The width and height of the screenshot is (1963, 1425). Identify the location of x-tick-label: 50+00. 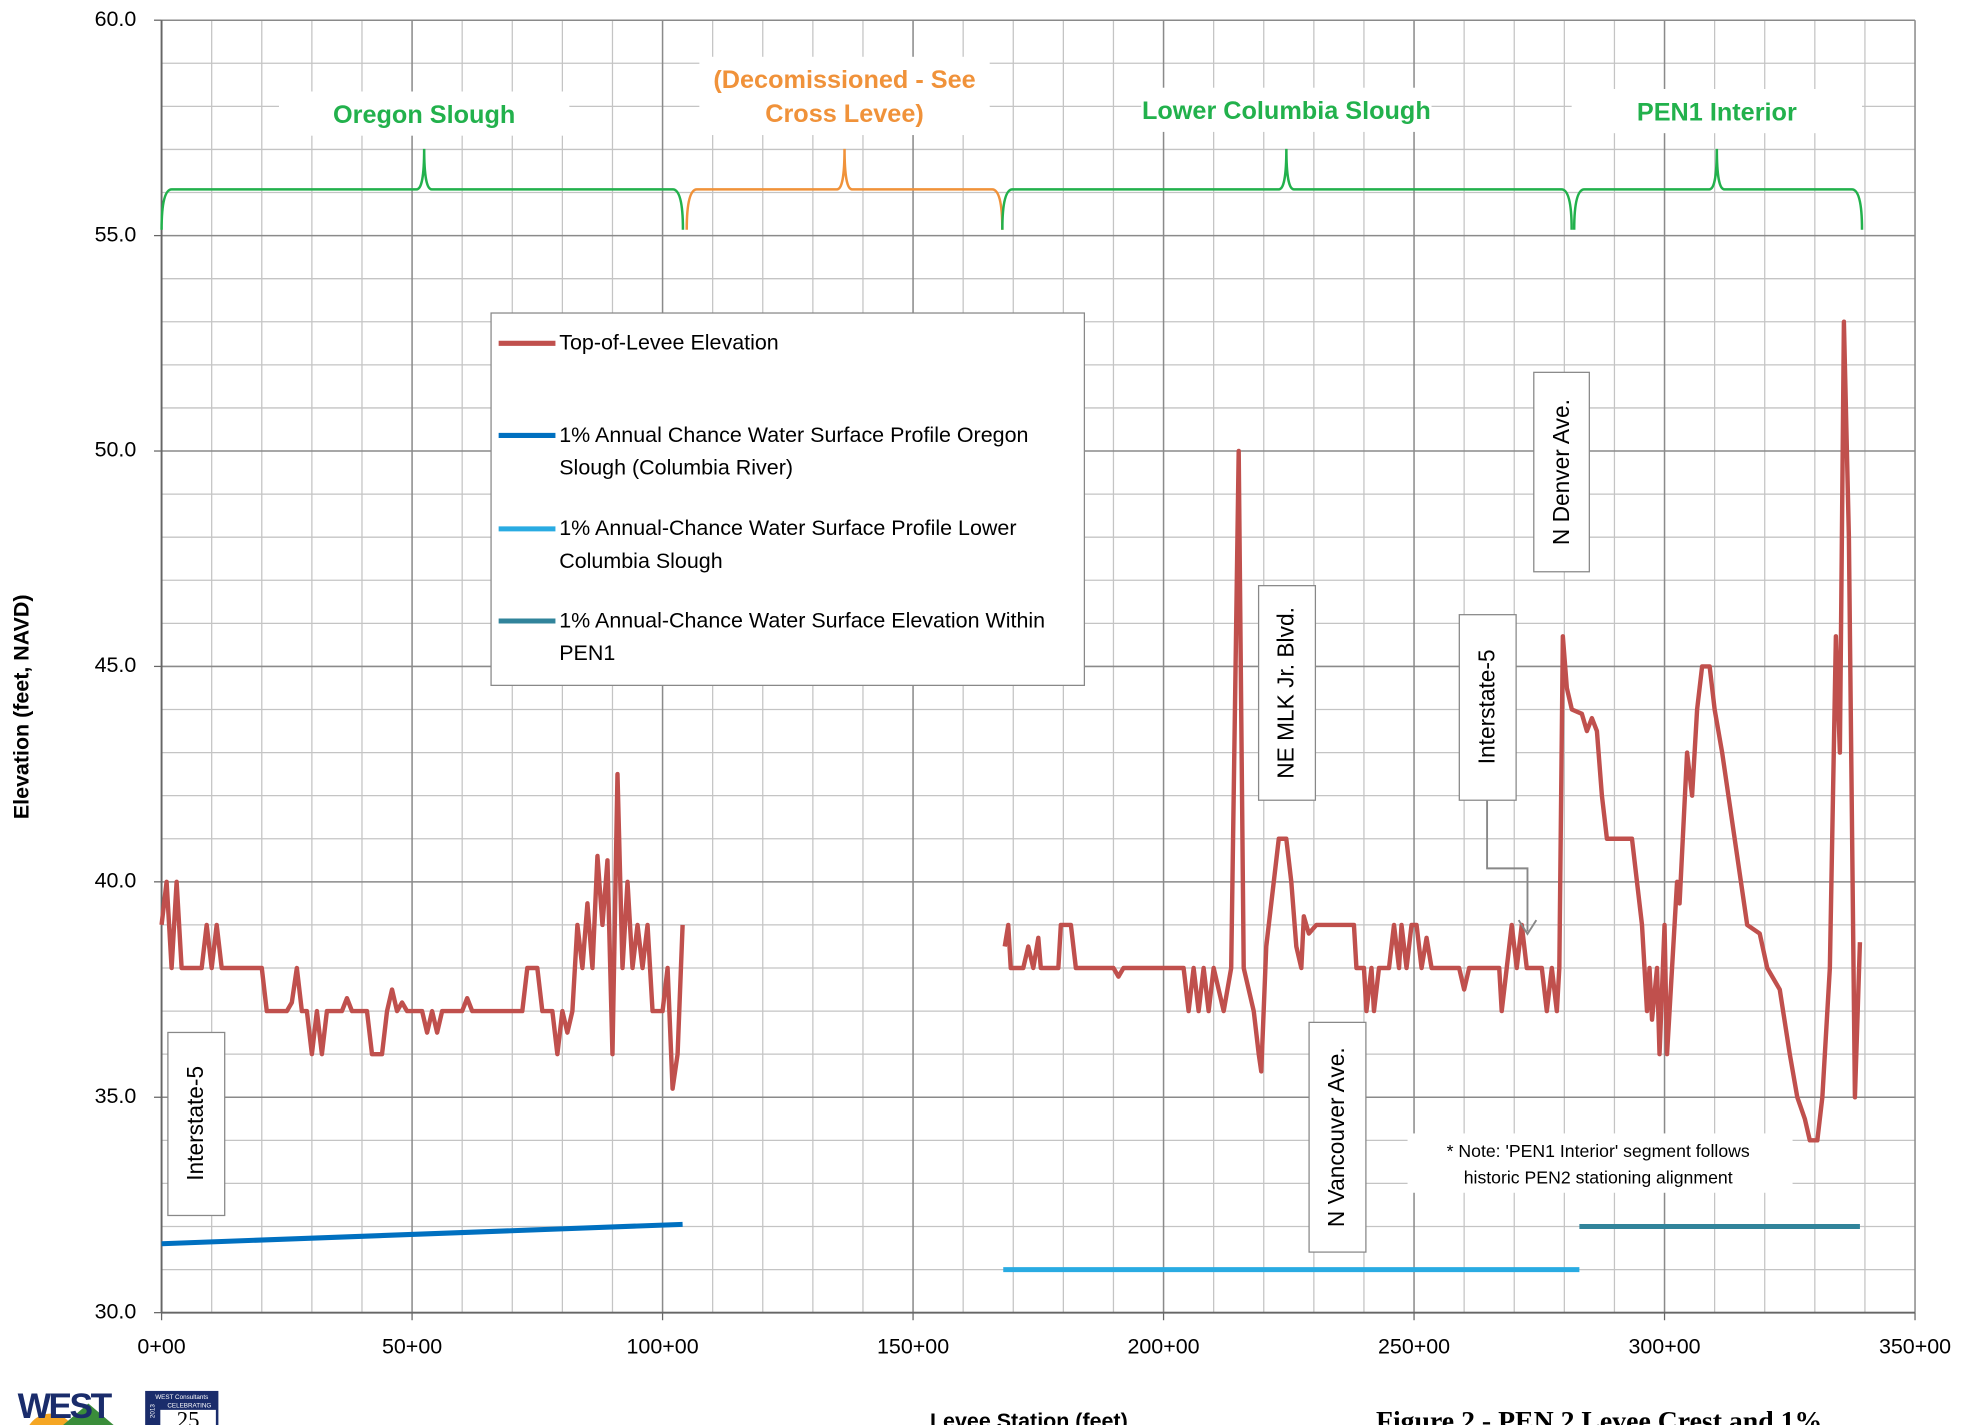
(412, 1347).